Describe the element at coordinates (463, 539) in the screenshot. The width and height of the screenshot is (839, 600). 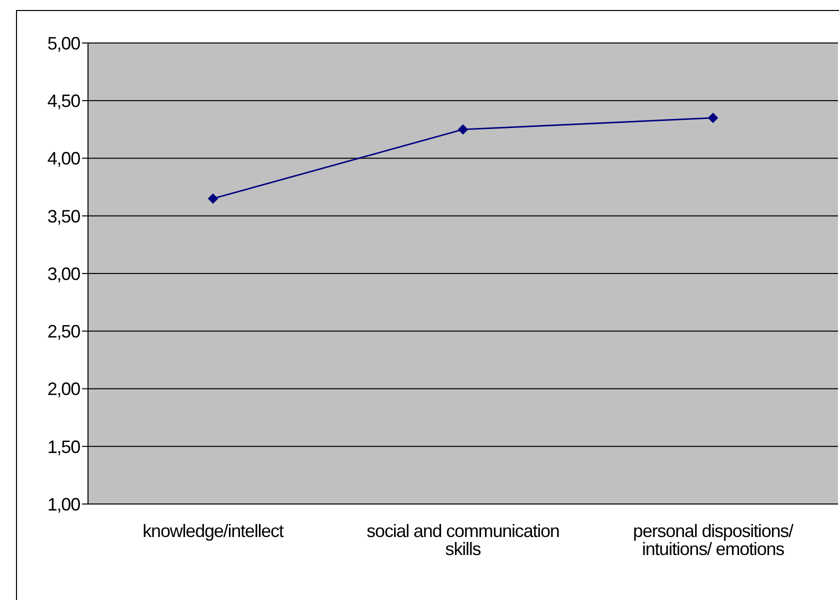
I see `x-tick-label: social and communication skills` at that location.